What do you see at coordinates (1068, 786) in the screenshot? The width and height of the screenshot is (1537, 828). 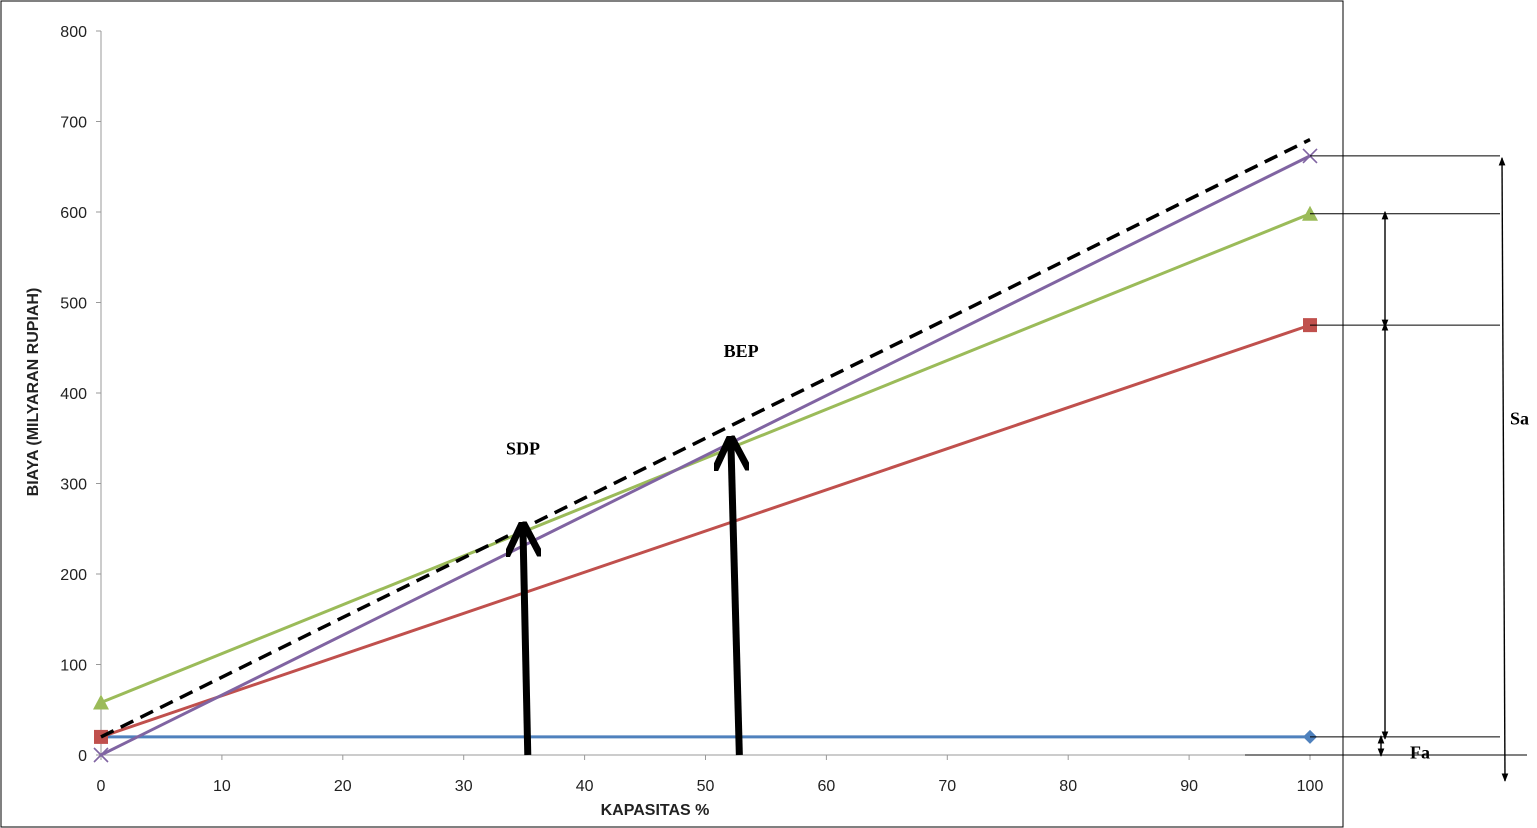 I see `x-tick-label: 80` at bounding box center [1068, 786].